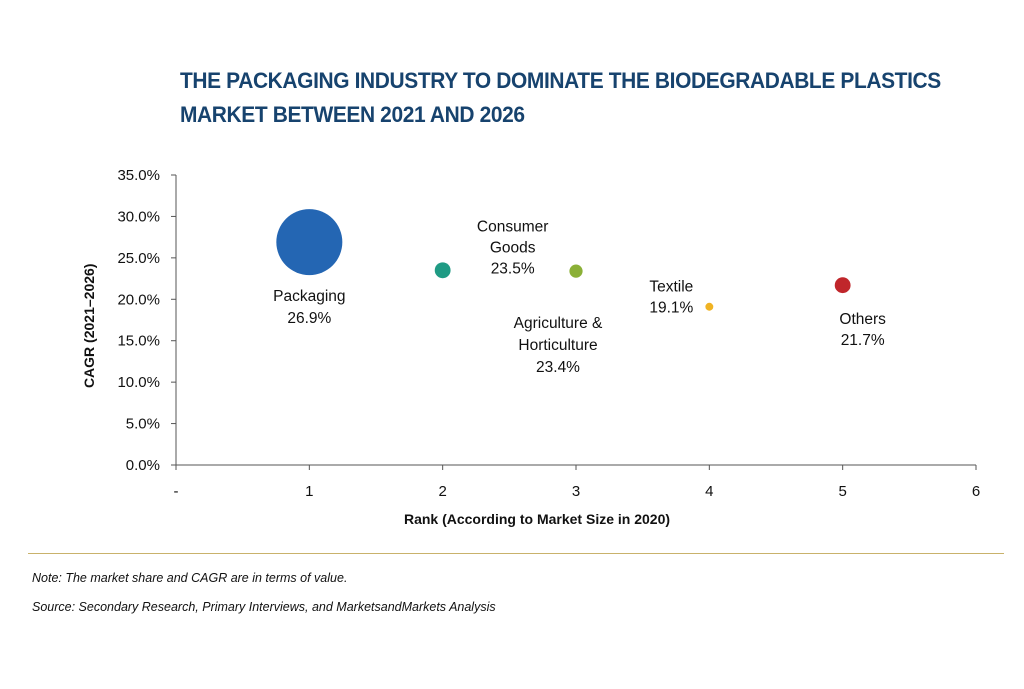  What do you see at coordinates (352, 114) in the screenshot?
I see `chart-title-line-2: MARKET BETWEEN 2021 AND 2026` at bounding box center [352, 114].